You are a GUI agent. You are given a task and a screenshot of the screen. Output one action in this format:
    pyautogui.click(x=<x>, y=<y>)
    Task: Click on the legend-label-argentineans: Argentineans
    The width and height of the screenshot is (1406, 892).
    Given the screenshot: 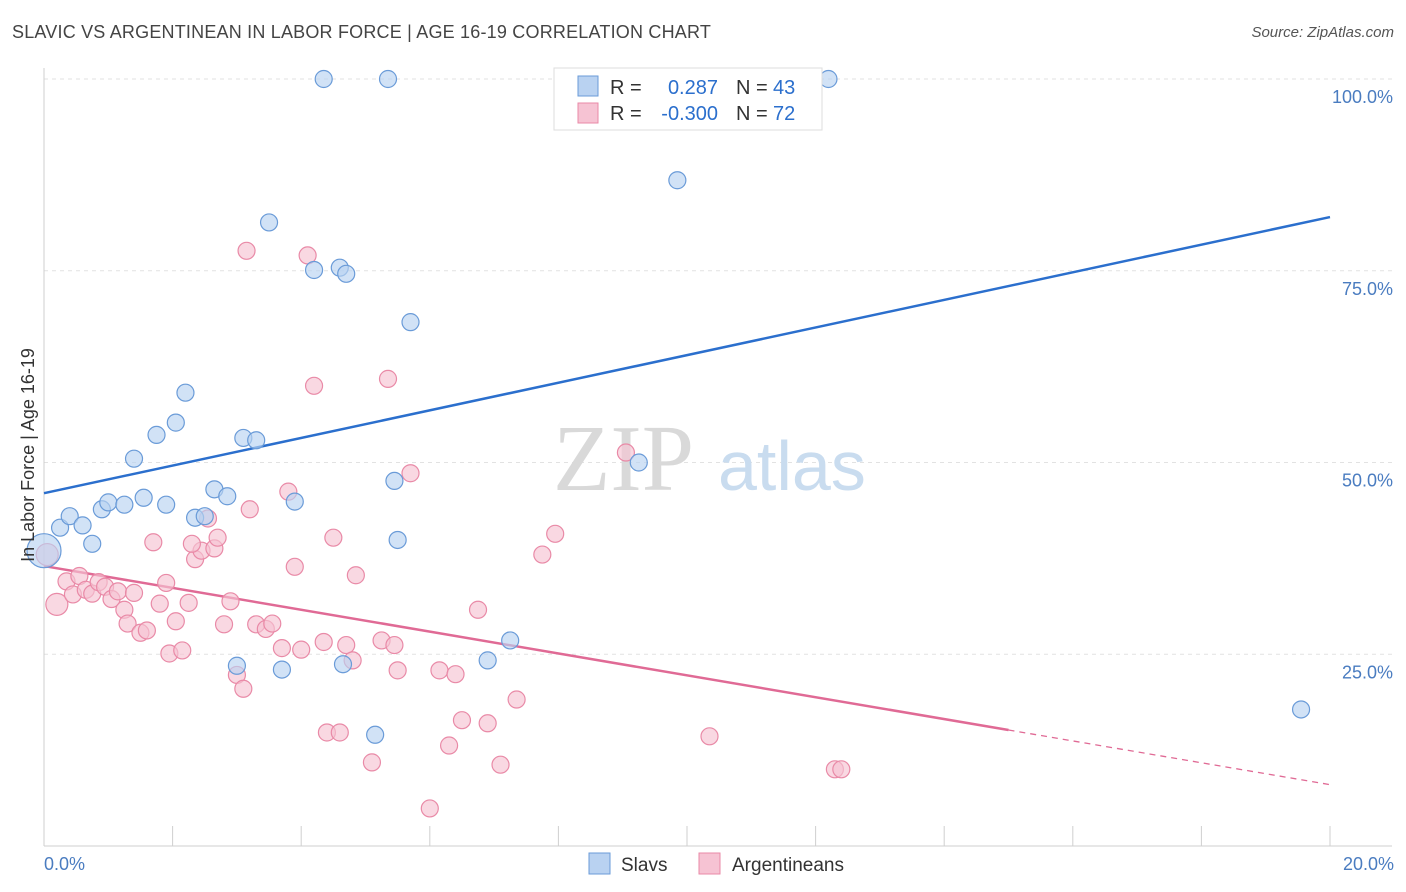 What is the action you would take?
    pyautogui.click(x=788, y=865)
    